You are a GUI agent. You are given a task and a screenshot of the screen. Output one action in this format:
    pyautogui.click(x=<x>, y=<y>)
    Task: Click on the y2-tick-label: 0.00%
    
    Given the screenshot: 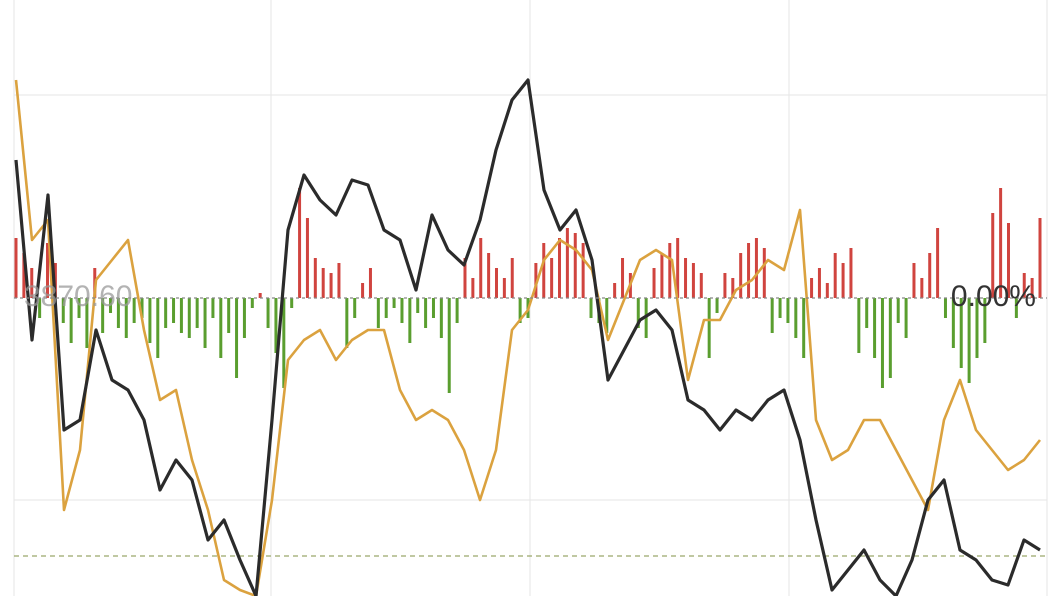 What is the action you would take?
    pyautogui.click(x=993, y=296)
    